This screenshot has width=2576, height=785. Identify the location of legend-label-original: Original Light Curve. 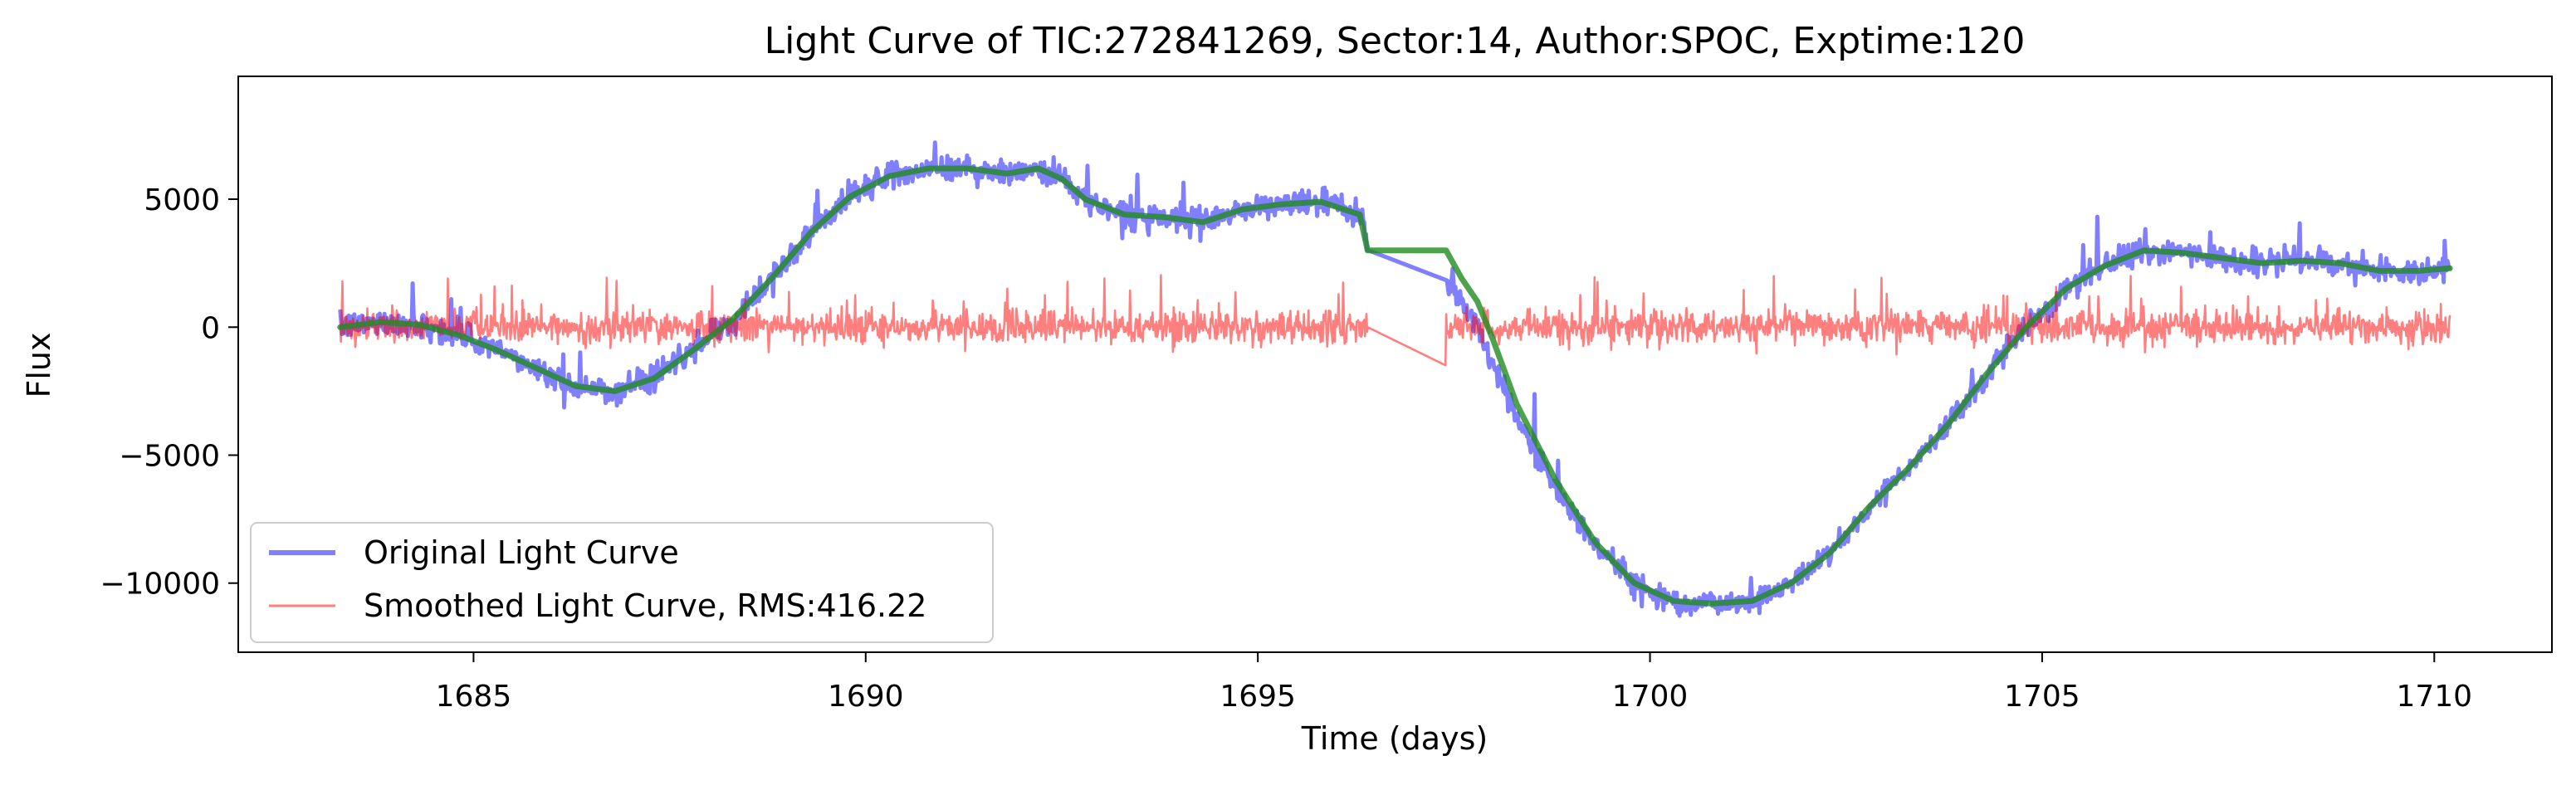
(521, 552).